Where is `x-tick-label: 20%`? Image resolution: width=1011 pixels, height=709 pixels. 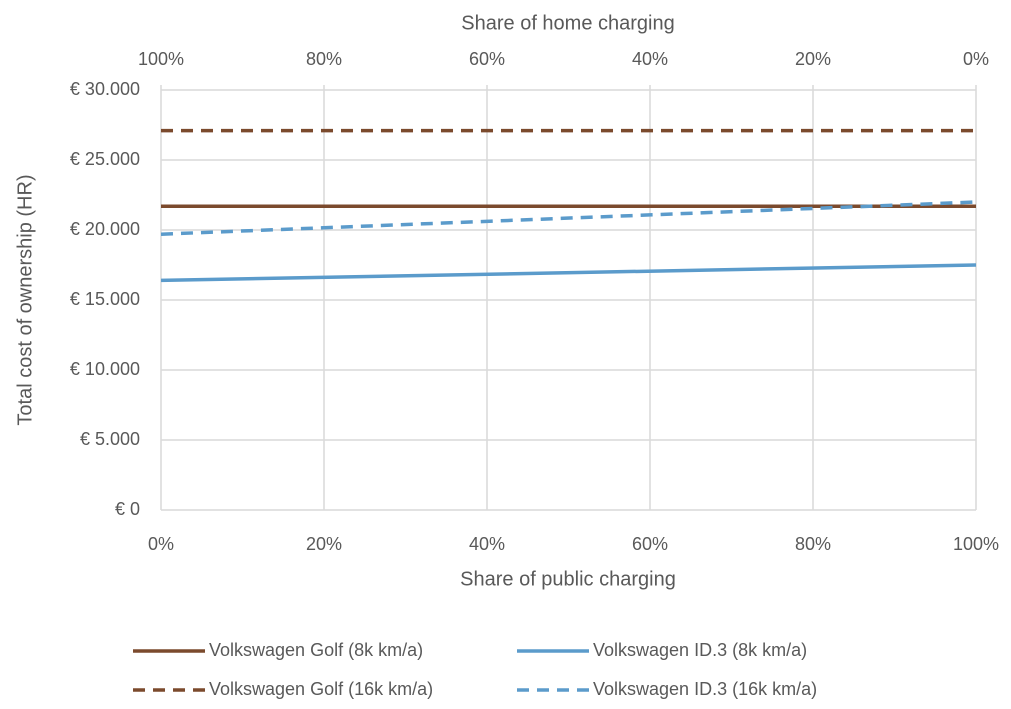 x-tick-label: 20% is located at coordinates (324, 544).